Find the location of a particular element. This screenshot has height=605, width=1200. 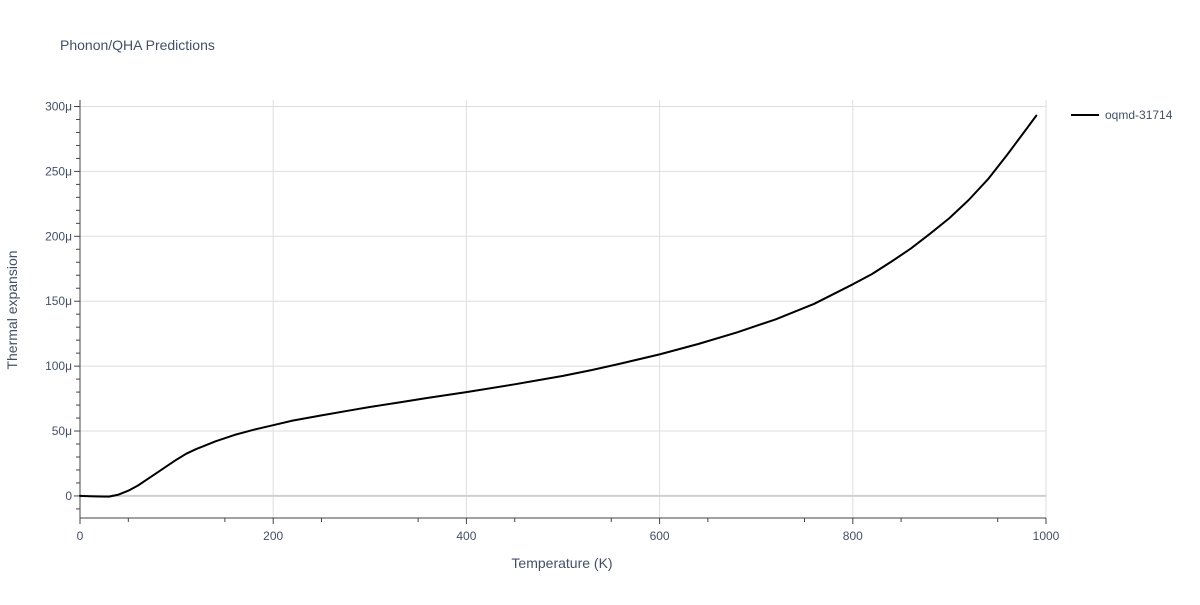

y-tick-label: 150μ is located at coordinates (58, 301).